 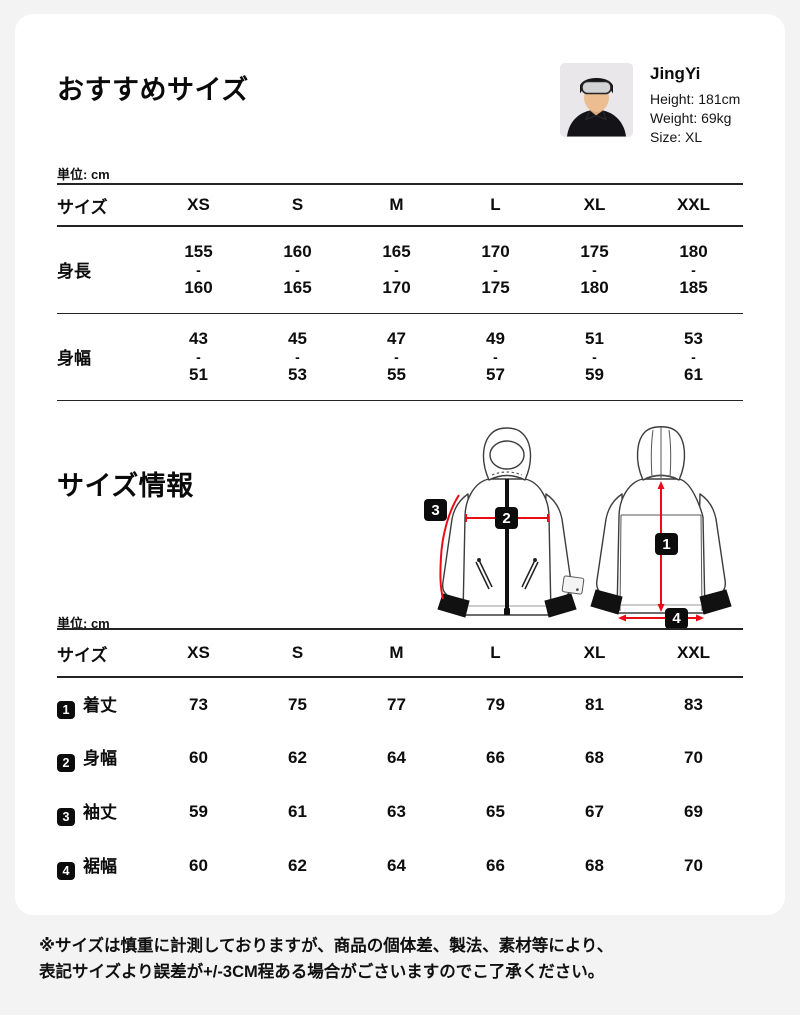 What do you see at coordinates (507, 473) in the screenshot?
I see `hood-stitching` at bounding box center [507, 473].